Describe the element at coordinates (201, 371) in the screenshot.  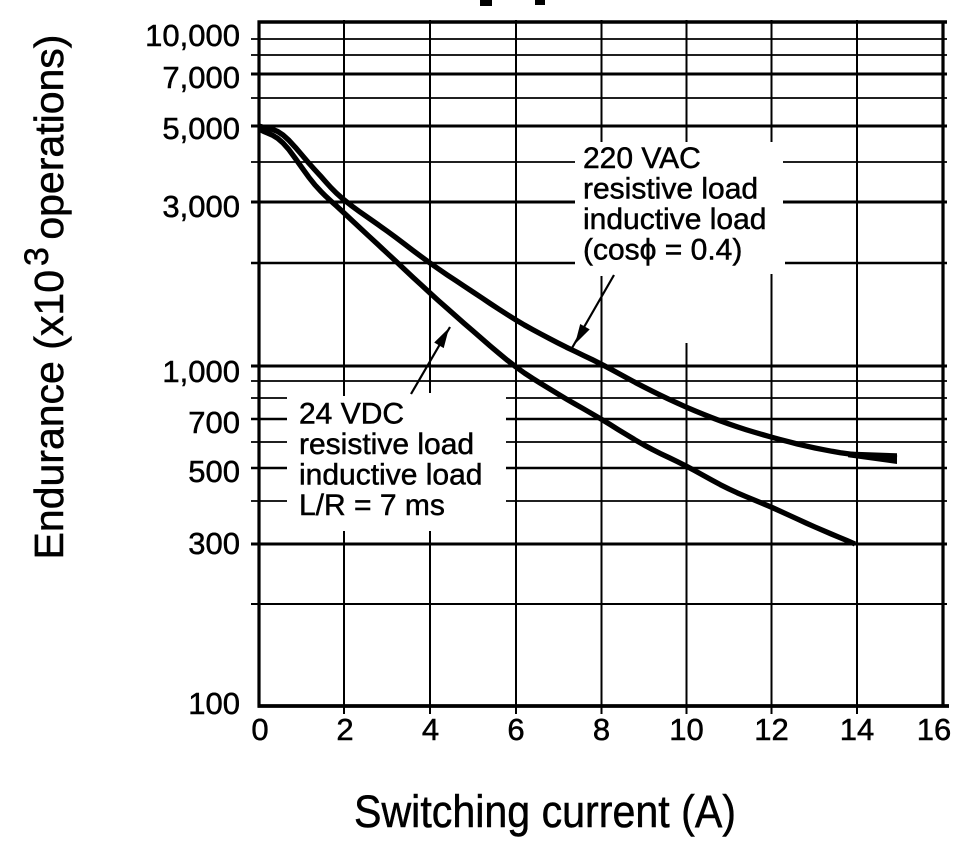
I see `svg-text: 1,000` at that location.